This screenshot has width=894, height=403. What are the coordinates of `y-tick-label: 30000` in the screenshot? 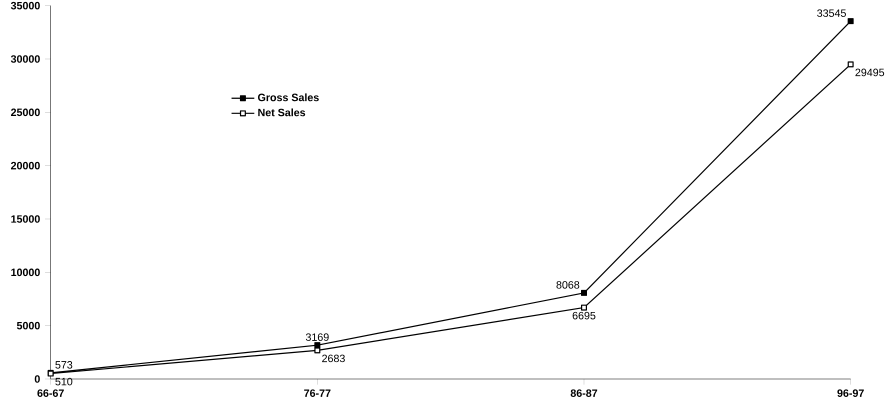 It's located at (25, 59).